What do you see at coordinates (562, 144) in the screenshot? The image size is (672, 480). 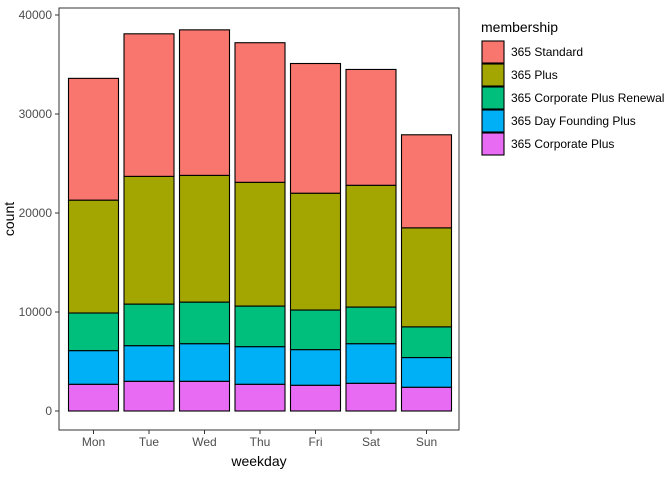 I see `legend-label: 365 Corporate Plus` at bounding box center [562, 144].